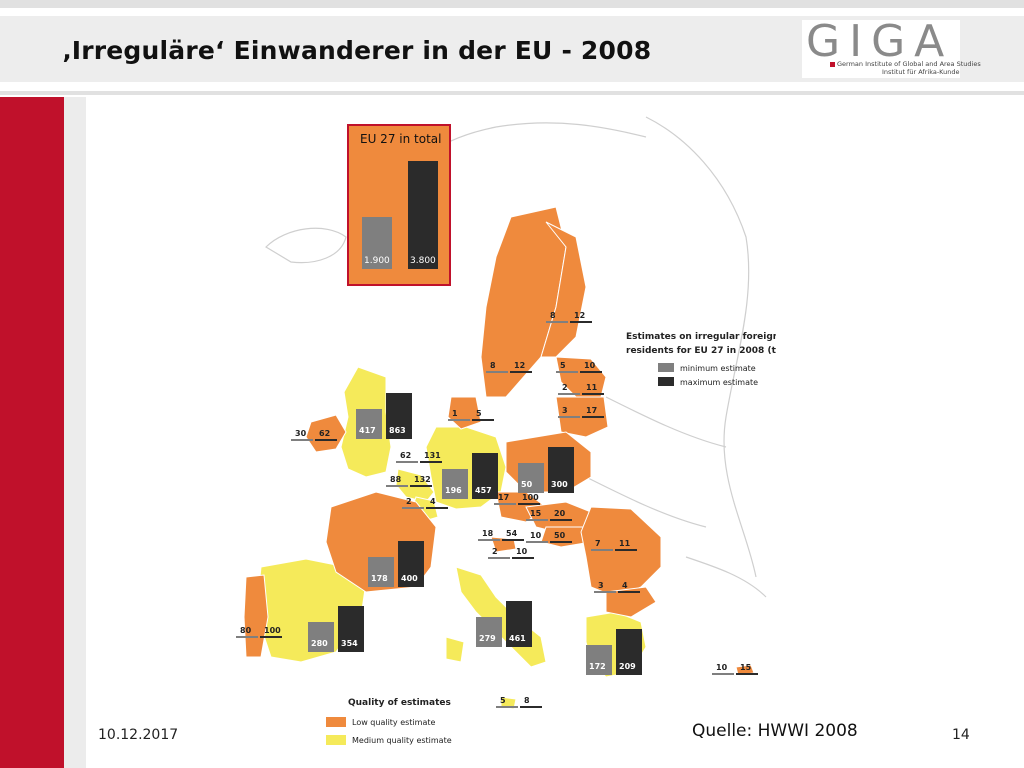  What do you see at coordinates (379, 578) in the screenshot?
I see `min-estimate-label: 178` at bounding box center [379, 578].